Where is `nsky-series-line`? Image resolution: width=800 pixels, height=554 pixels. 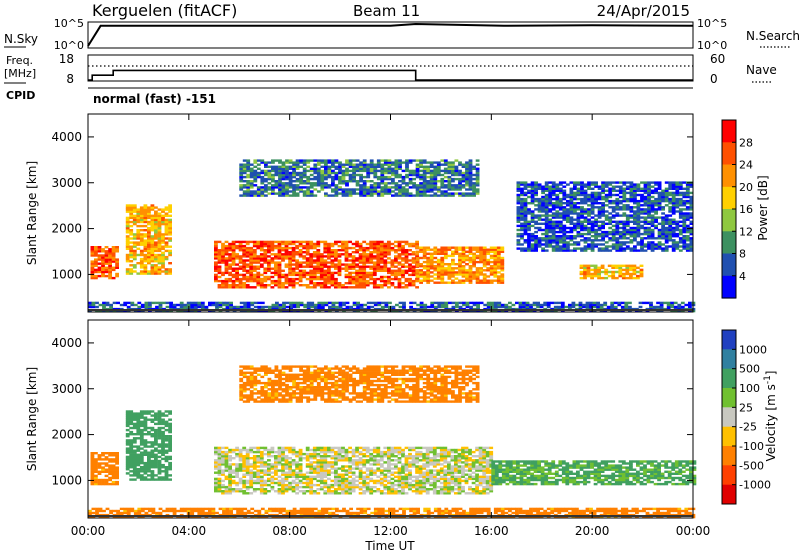
nsky-series-line is located at coordinates (390, 34).